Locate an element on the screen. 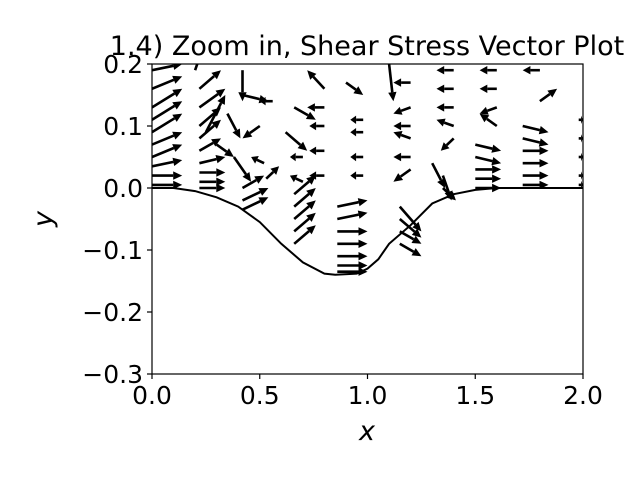  chart-title: 1.4) Zoom in, Shear Stress Vector Plot is located at coordinates (367, 46).